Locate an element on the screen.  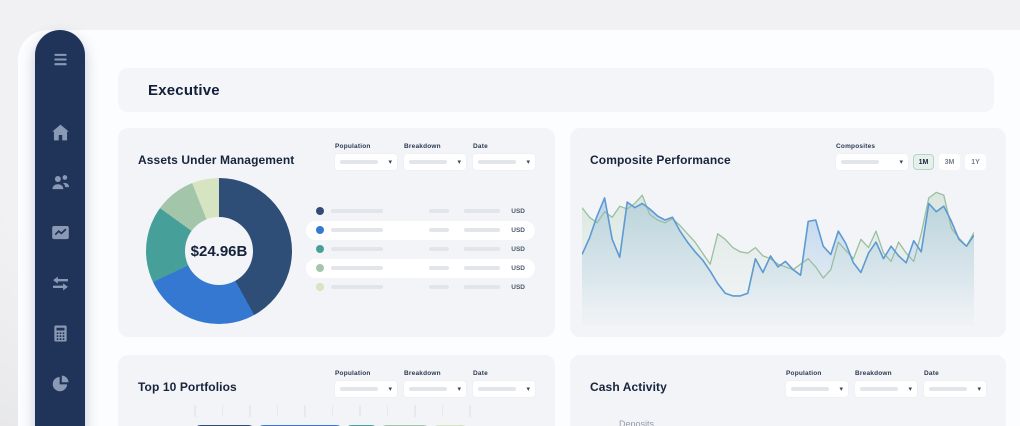
aum-donut-chart: $24.96B is located at coordinates (219, 251).